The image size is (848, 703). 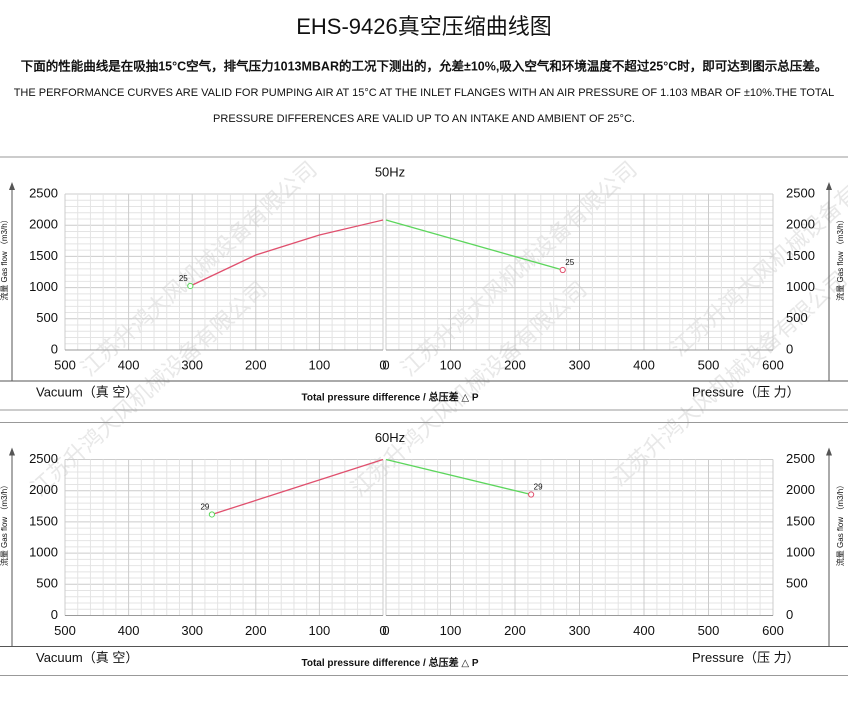 I want to click on chart-title: 60Hz, so click(x=390, y=437).